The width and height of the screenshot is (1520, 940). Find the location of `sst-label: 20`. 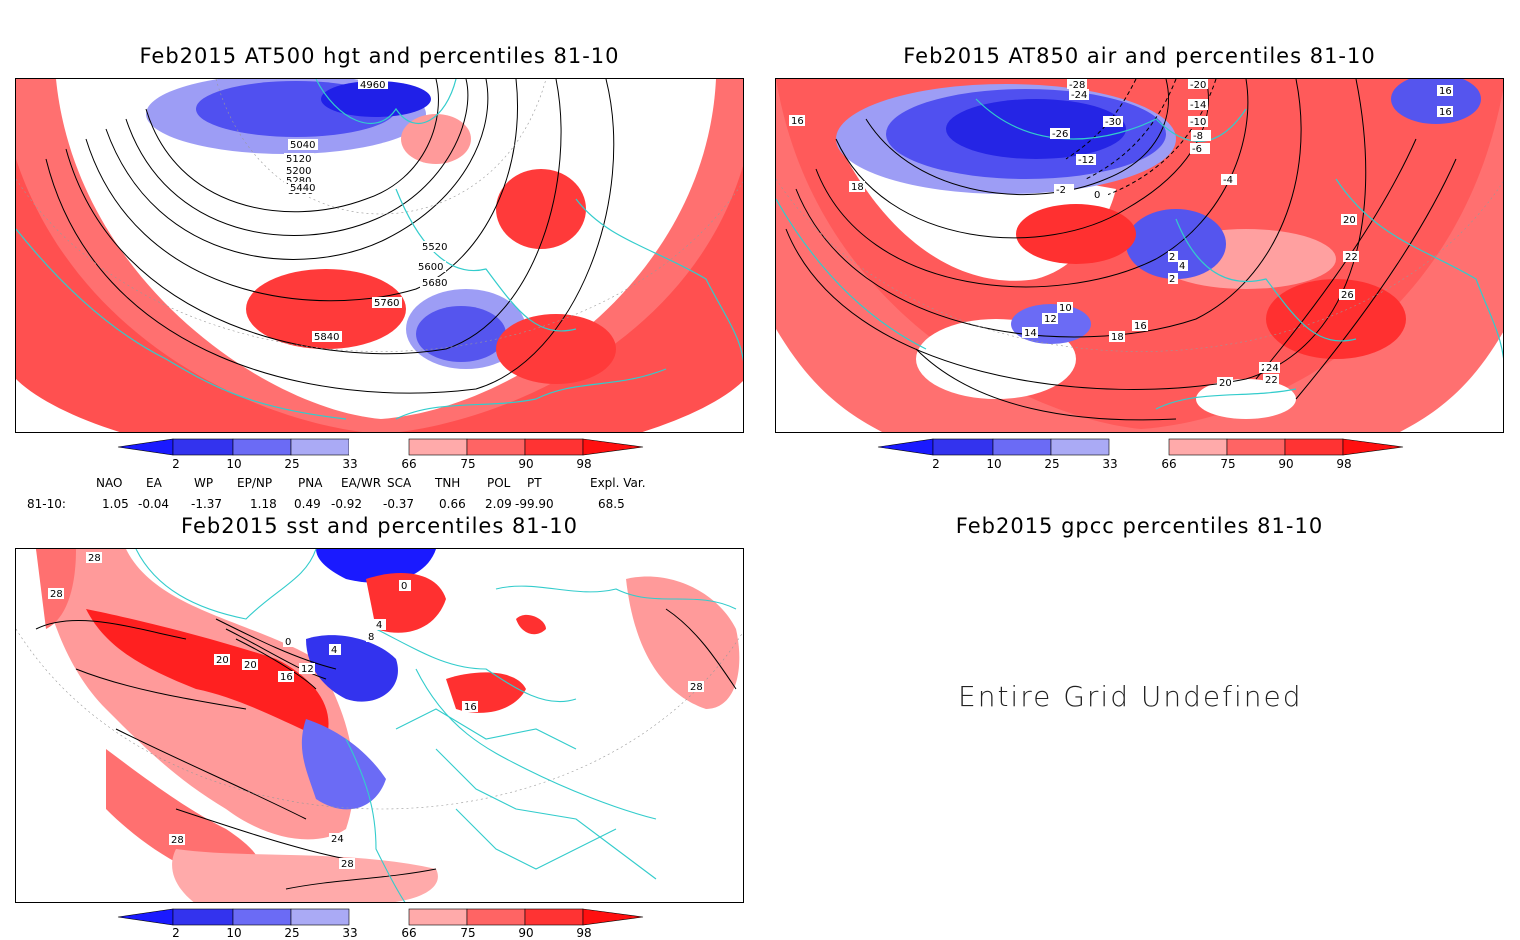

sst-label: 20 is located at coordinates (222, 660).